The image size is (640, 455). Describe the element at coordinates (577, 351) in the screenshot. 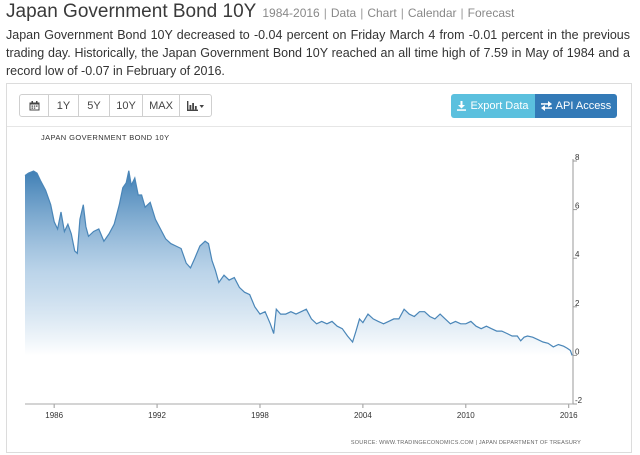

I see `y-tick-label: 0` at that location.